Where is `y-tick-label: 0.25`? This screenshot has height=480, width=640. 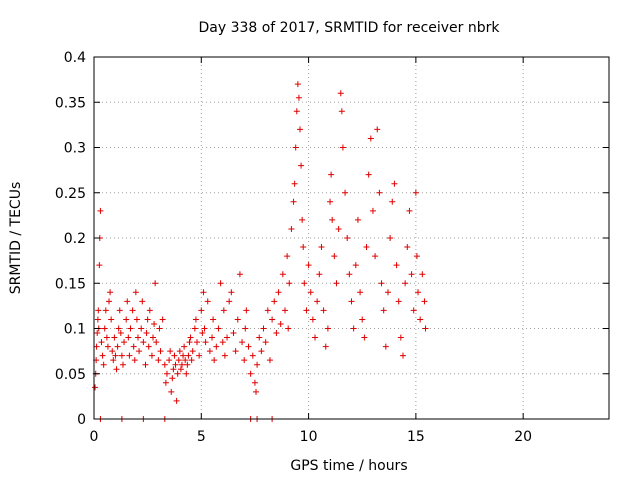
y-tick-label: 0.25 is located at coordinates (70, 194).